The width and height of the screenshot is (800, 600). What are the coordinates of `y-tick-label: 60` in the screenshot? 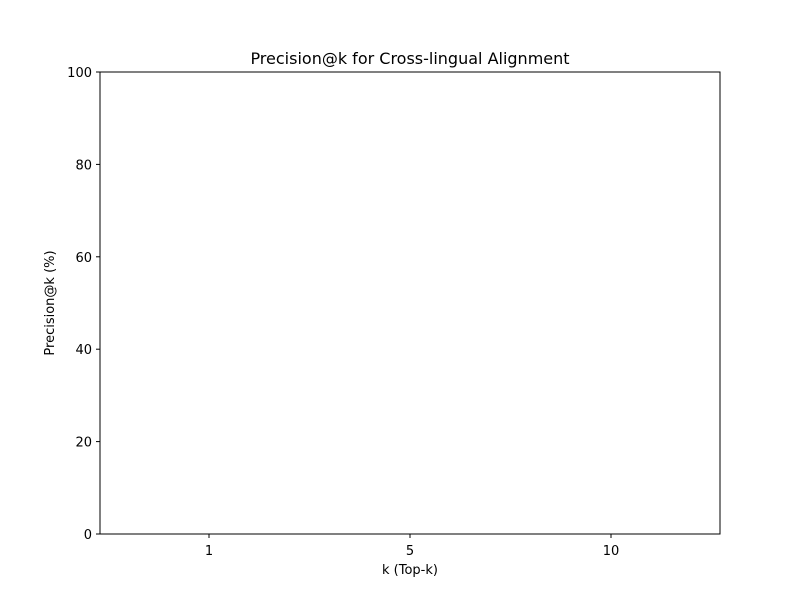 It's located at (83, 258).